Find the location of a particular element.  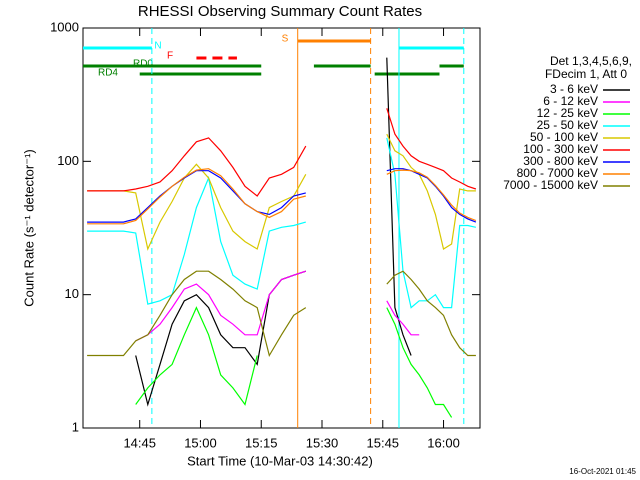

flag-label: F is located at coordinates (170, 56).